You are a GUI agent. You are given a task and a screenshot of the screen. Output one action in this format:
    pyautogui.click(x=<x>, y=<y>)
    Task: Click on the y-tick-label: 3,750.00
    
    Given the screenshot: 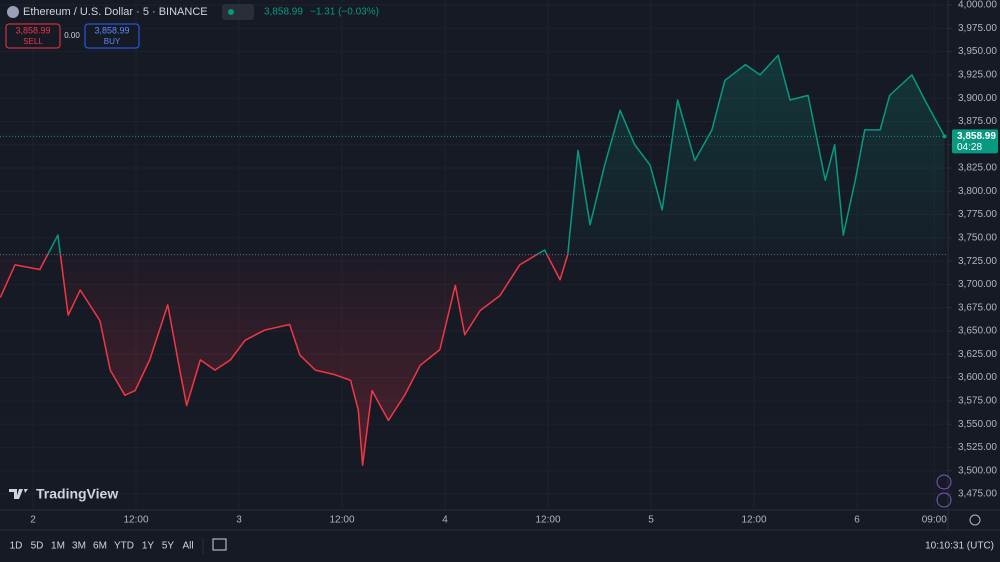 What is the action you would take?
    pyautogui.click(x=977, y=238)
    